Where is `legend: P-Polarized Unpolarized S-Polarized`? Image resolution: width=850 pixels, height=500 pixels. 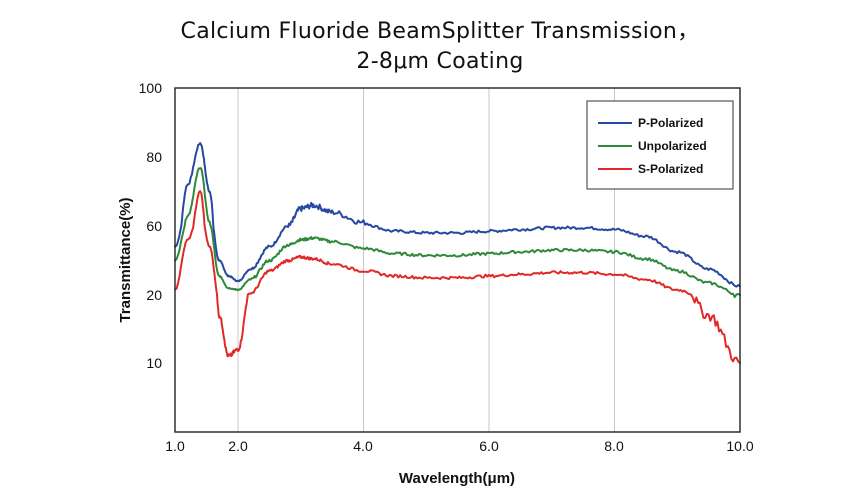 legend: P-Polarized Unpolarized S-Polarized is located at coordinates (660, 145).